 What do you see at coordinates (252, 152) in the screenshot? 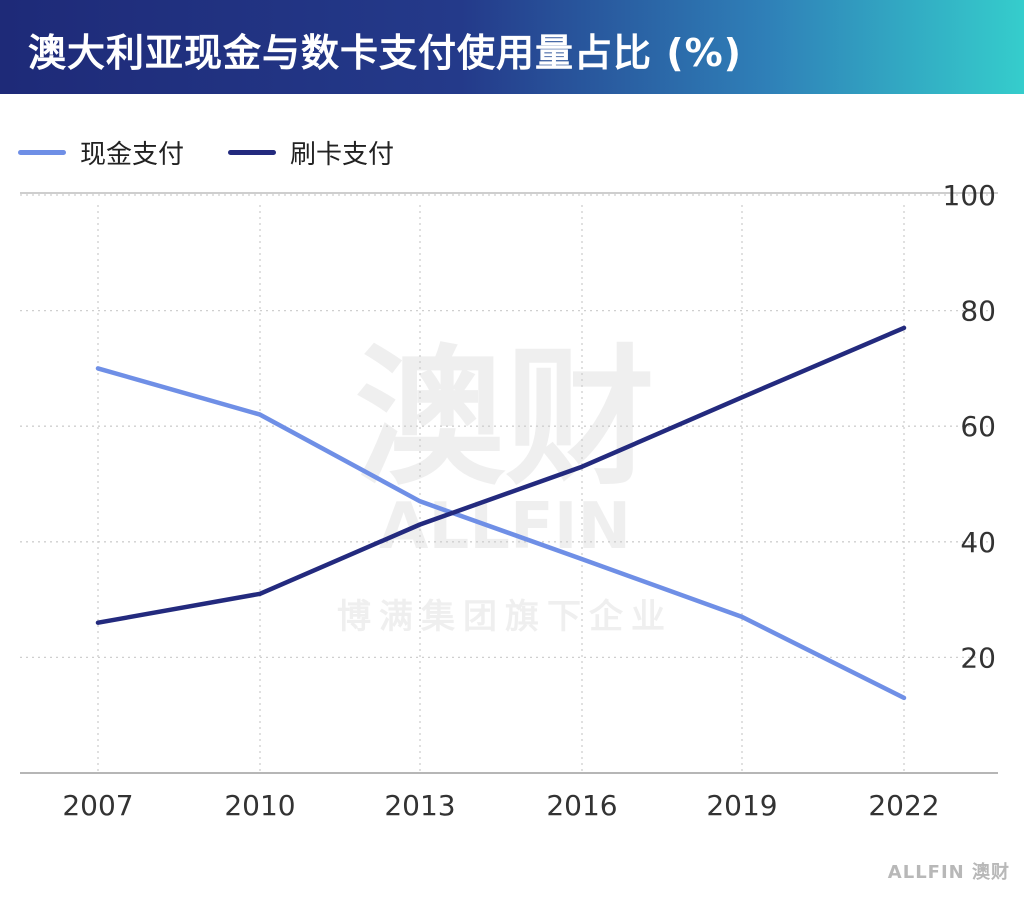
I see `legend-swatch-card` at bounding box center [252, 152].